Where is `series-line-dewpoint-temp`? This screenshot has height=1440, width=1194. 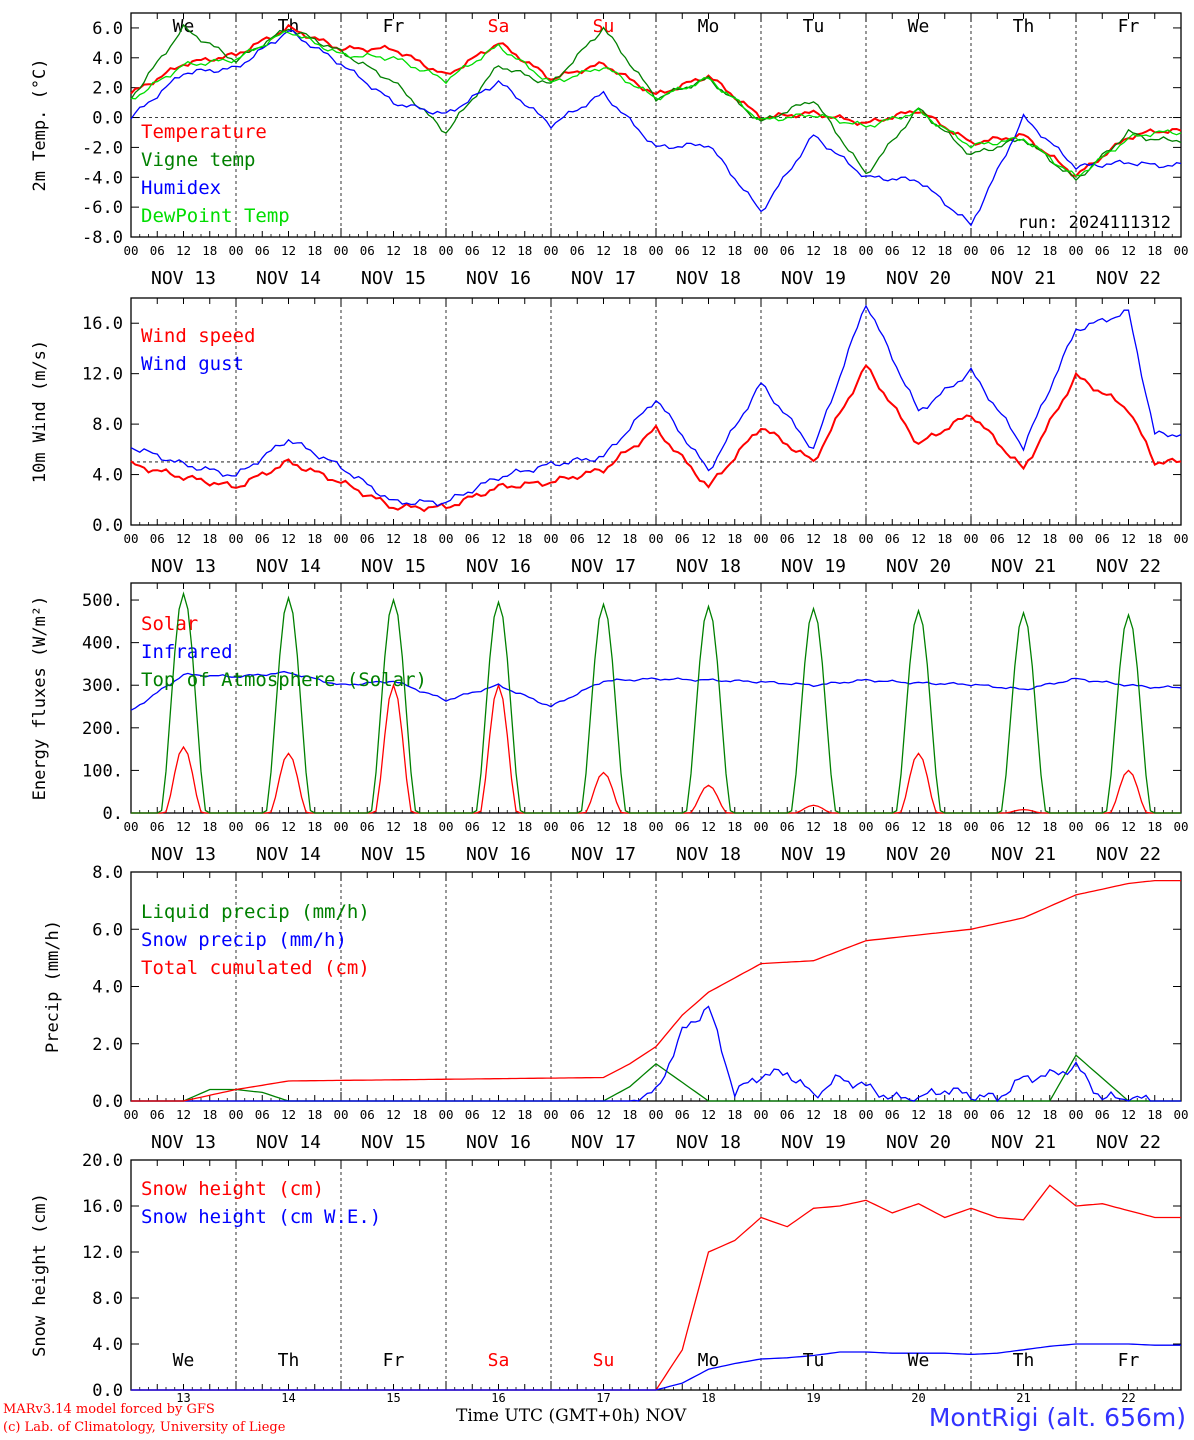 series-line-dewpoint-temp is located at coordinates (656, 103).